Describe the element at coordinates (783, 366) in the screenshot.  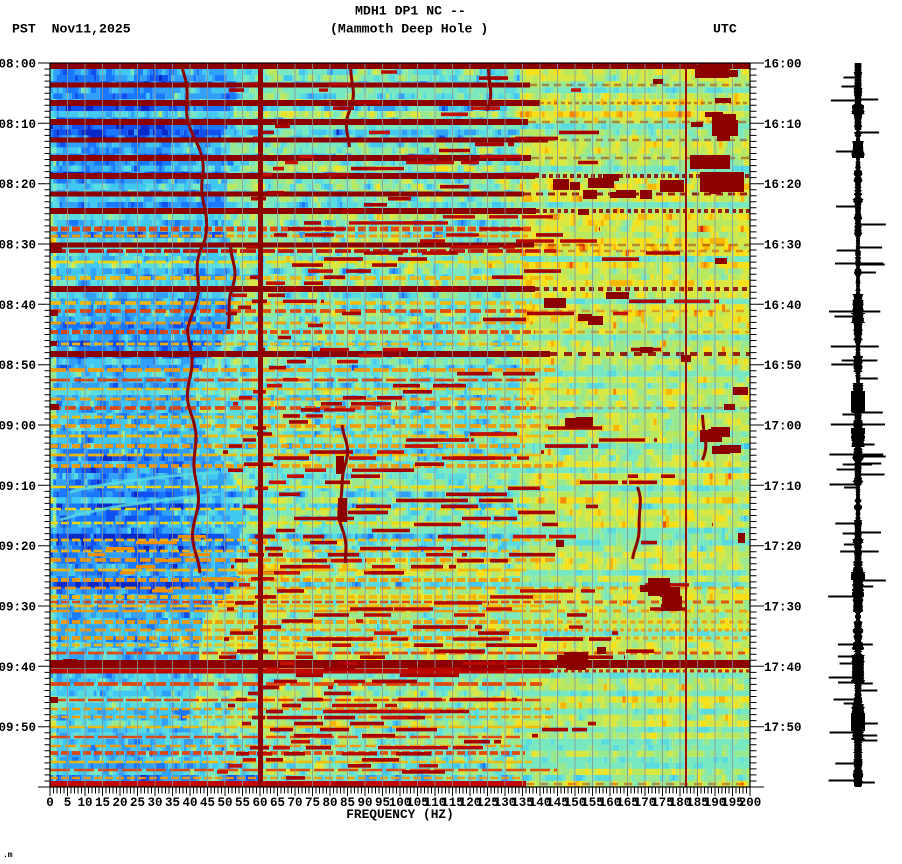
I see `svg-text: 16:50` at that location.